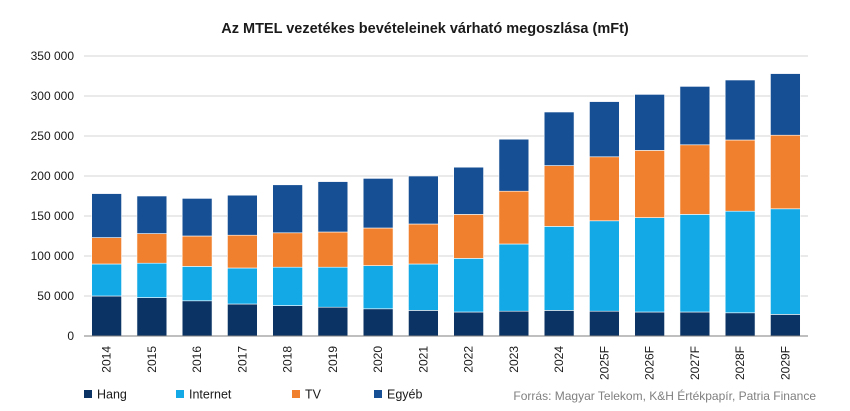 The image size is (850, 411). Describe the element at coordinates (649, 184) in the screenshot. I see `bar-tv-2026F` at that location.